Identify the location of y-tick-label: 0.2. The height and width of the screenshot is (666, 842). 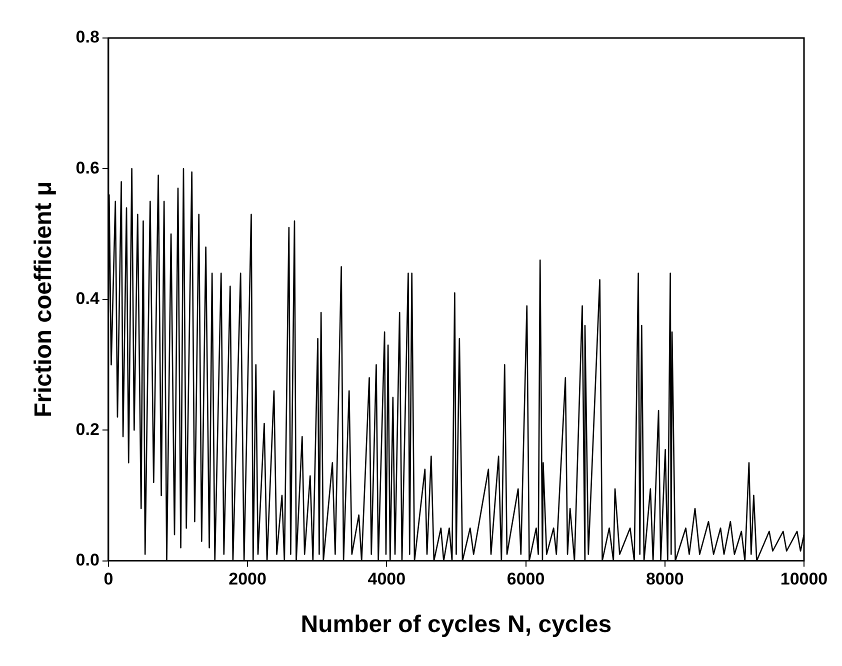
(88, 429).